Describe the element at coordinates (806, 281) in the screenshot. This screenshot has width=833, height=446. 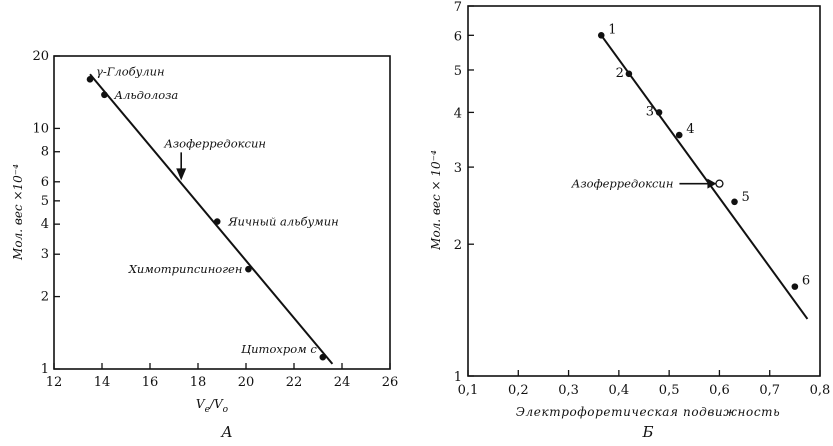
I see `chart-b-point-label: 6` at that location.